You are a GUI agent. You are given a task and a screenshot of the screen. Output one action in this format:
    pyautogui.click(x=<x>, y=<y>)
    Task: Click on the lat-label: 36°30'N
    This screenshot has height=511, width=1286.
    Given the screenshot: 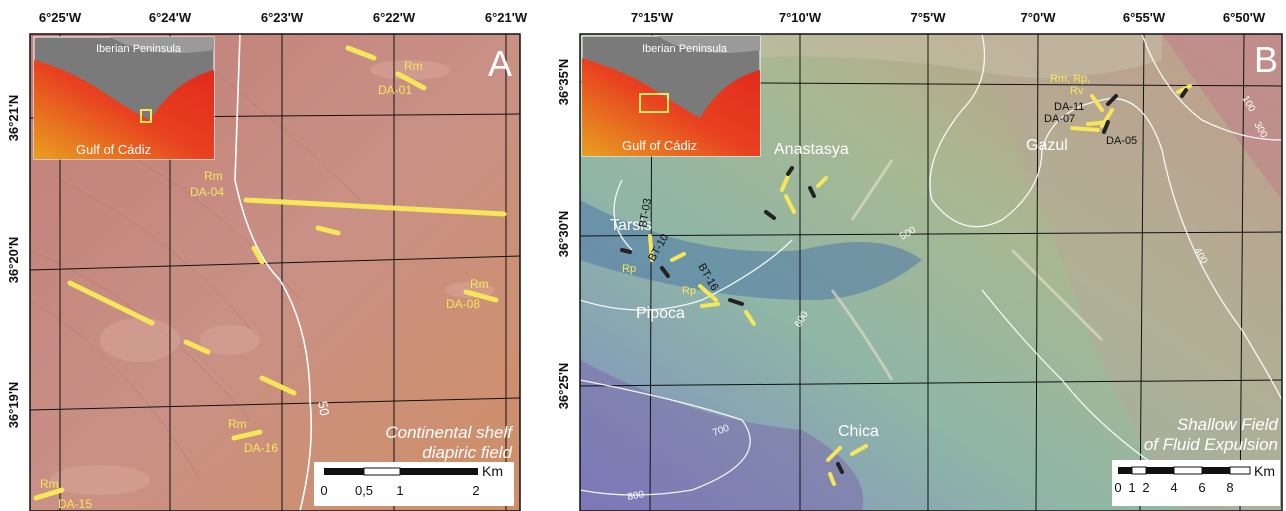 What is the action you would take?
    pyautogui.click(x=563, y=234)
    